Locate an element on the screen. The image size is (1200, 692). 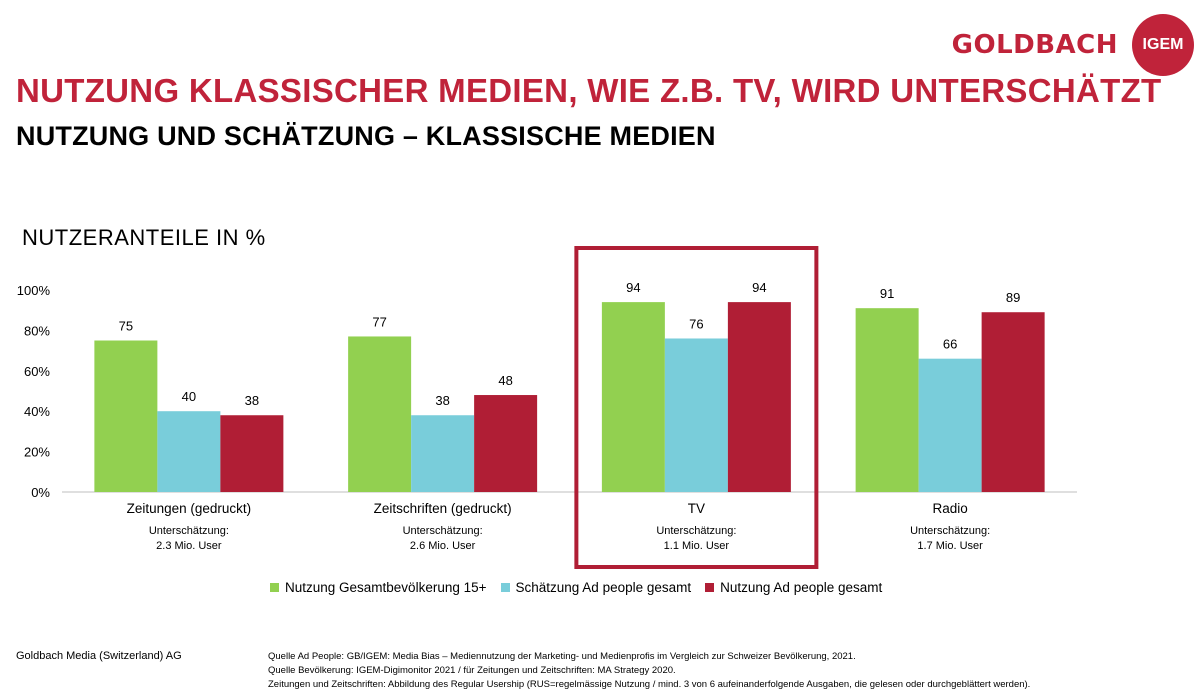
legend-label: Nutzung Ad people gesamt is located at coordinates (801, 587).